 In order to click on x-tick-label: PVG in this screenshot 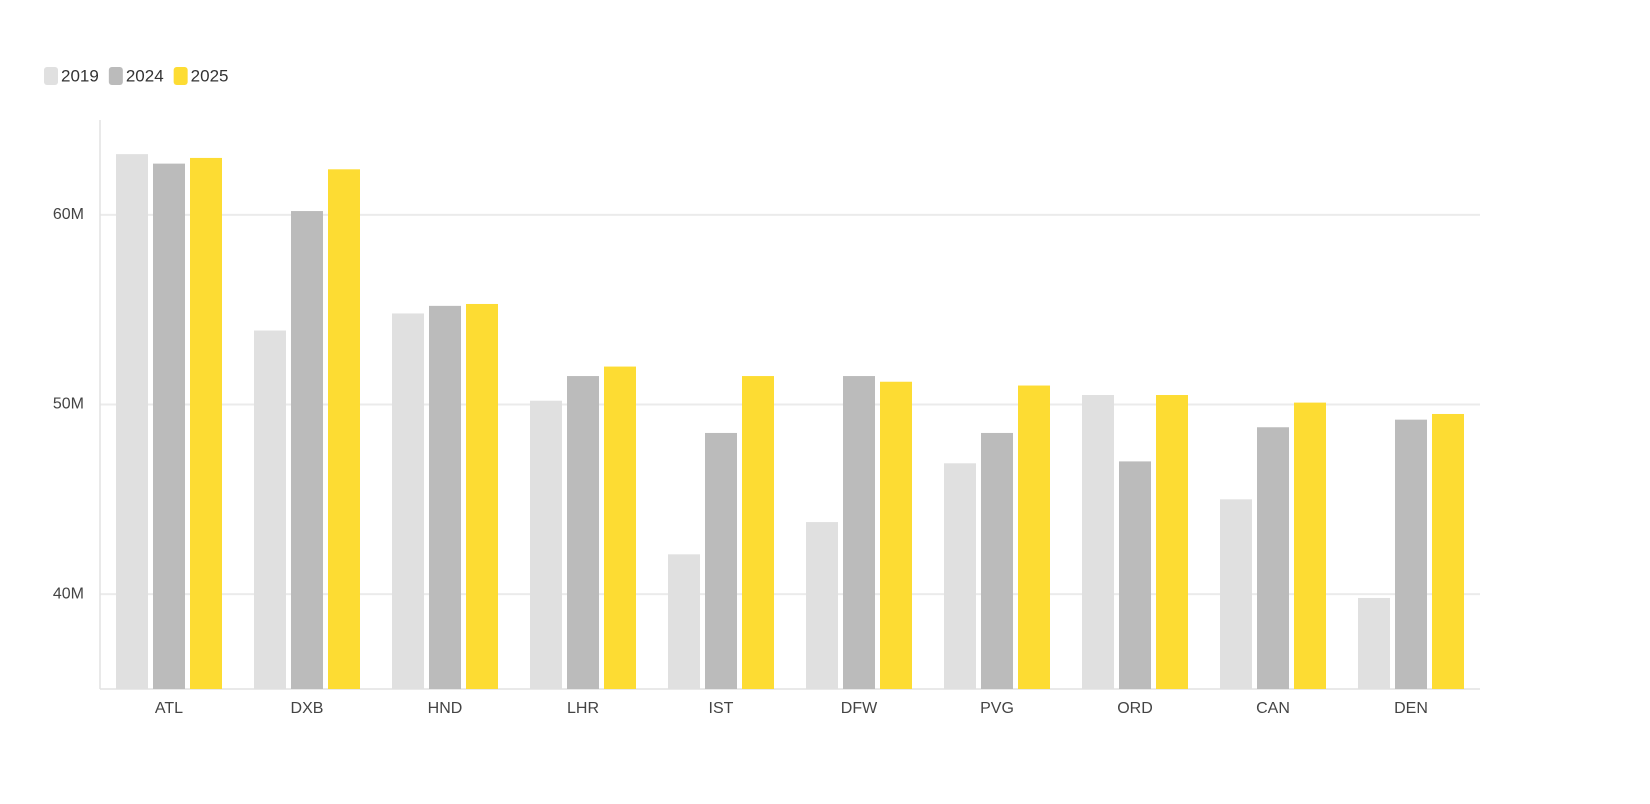, I will do `click(997, 708)`.